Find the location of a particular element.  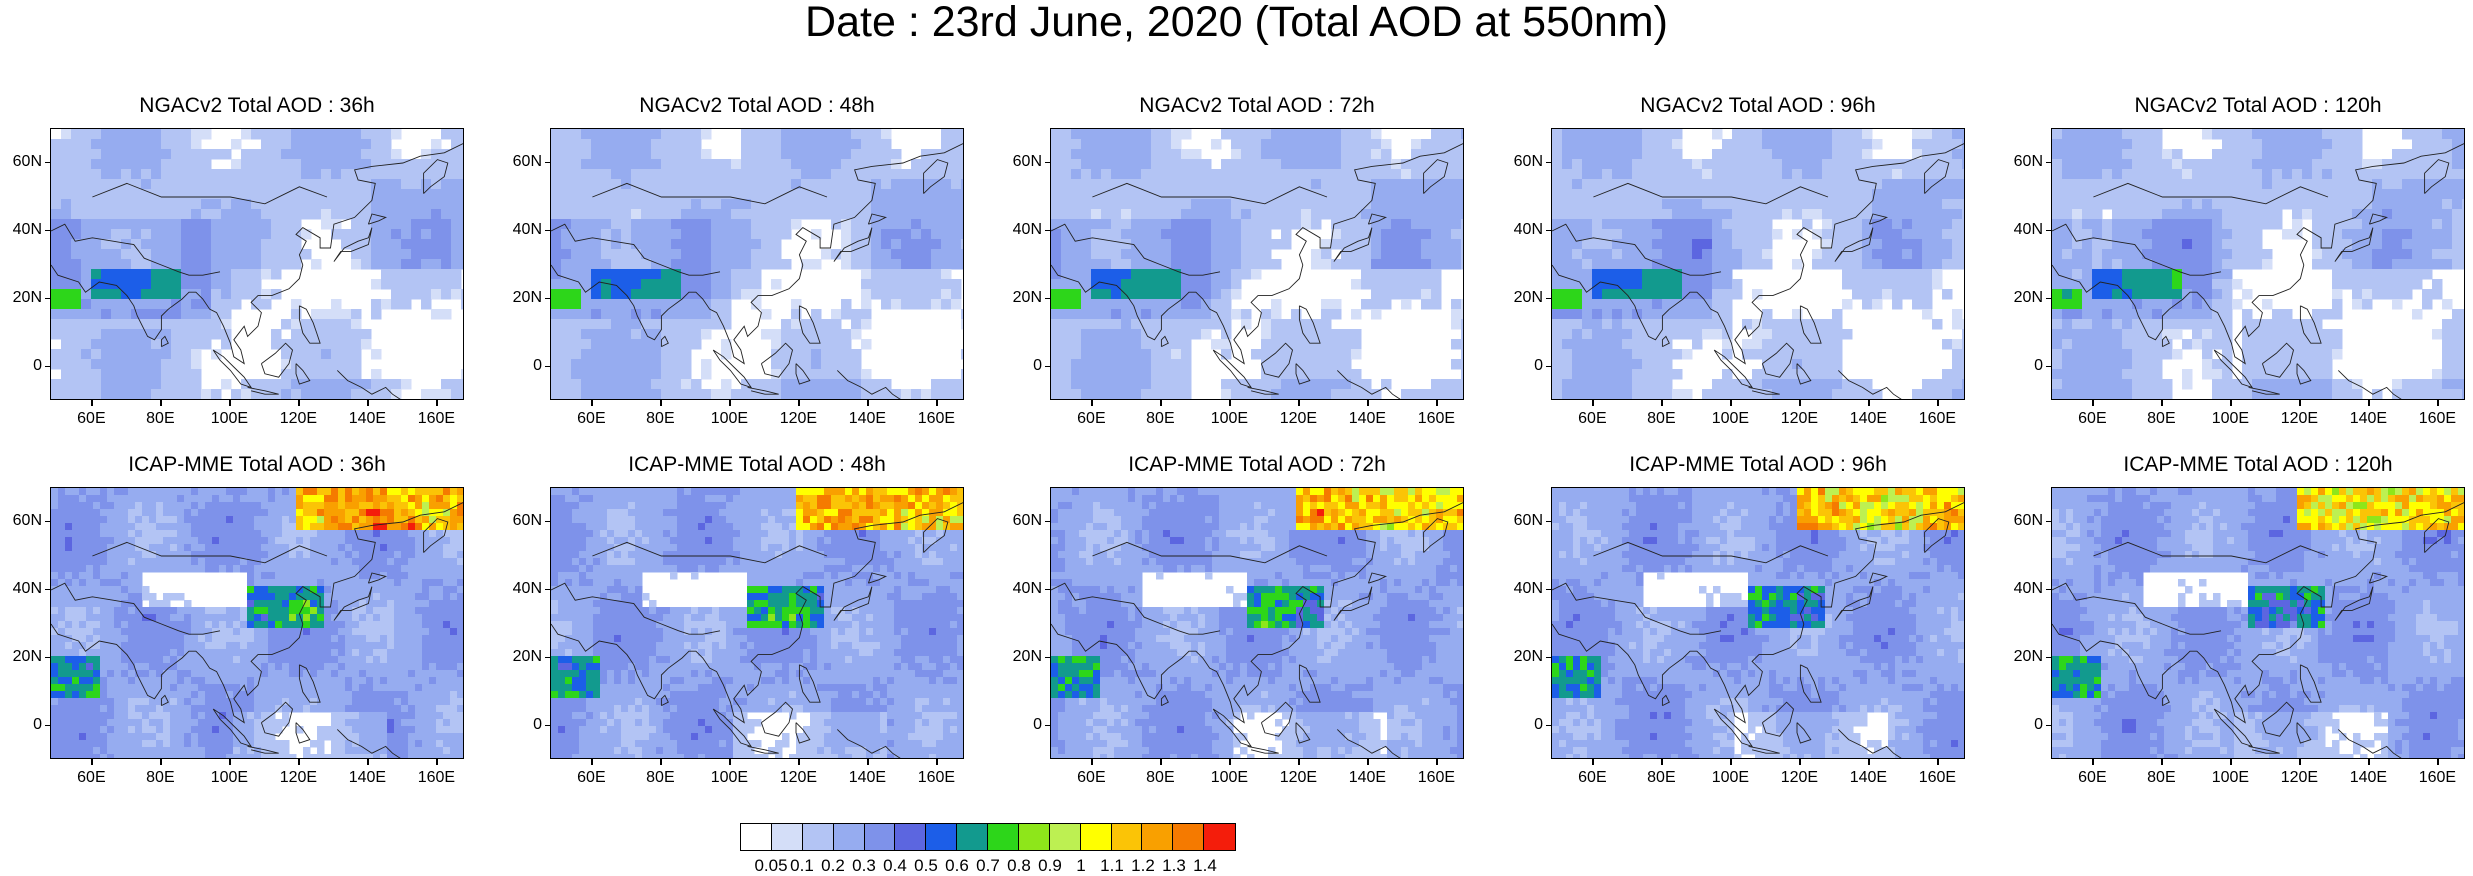

panel-title: ICAP-MME Total AOD : 96h is located at coordinates (1758, 465).